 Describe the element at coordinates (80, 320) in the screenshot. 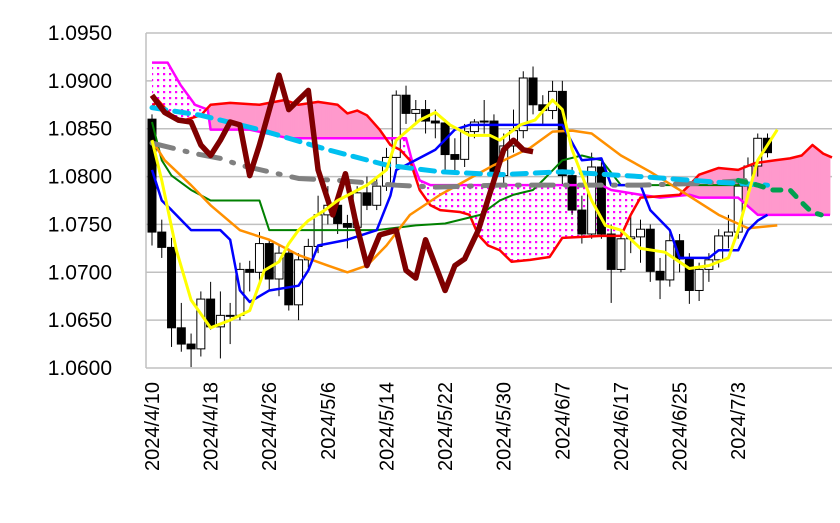

I see `y-tick-label: 1.0650` at that location.